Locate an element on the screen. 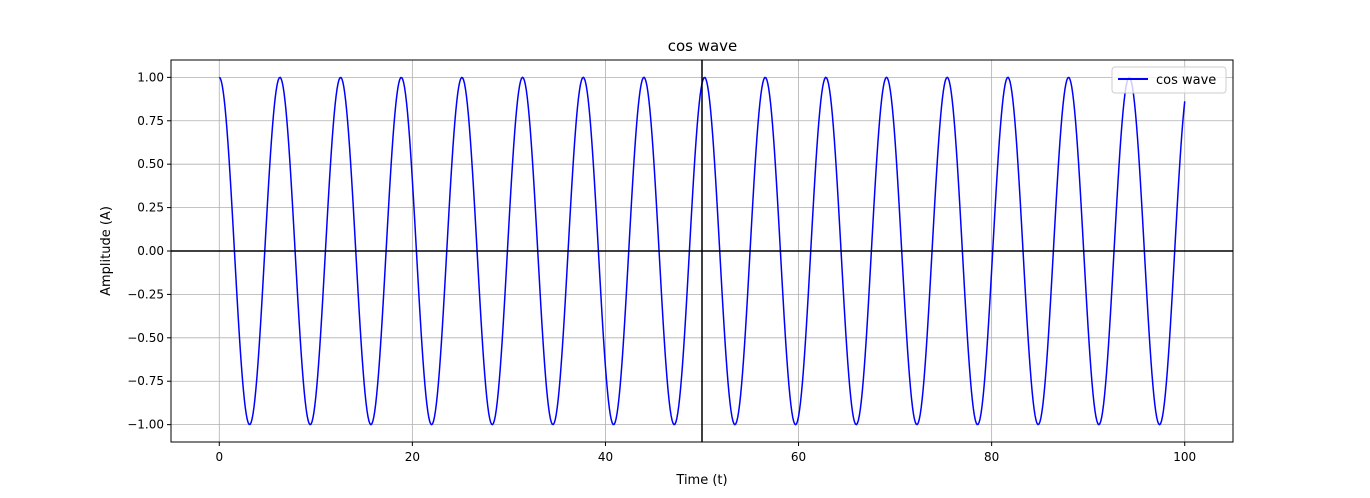 The image size is (1370, 498). y-tick-label: 0.00 is located at coordinates (150, 251).